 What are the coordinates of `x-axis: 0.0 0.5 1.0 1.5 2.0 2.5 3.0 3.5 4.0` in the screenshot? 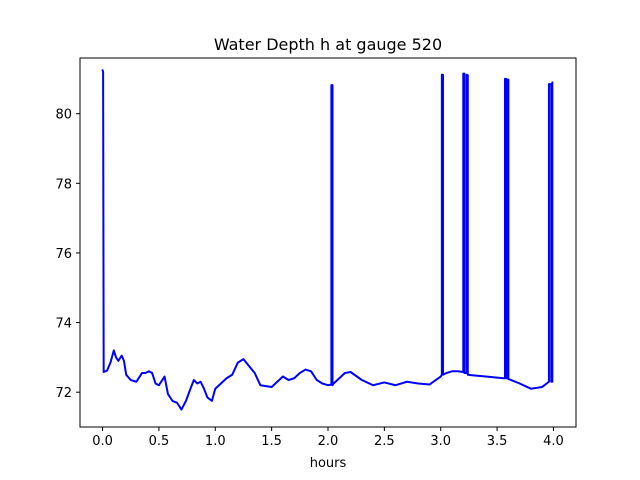 It's located at (328, 438).